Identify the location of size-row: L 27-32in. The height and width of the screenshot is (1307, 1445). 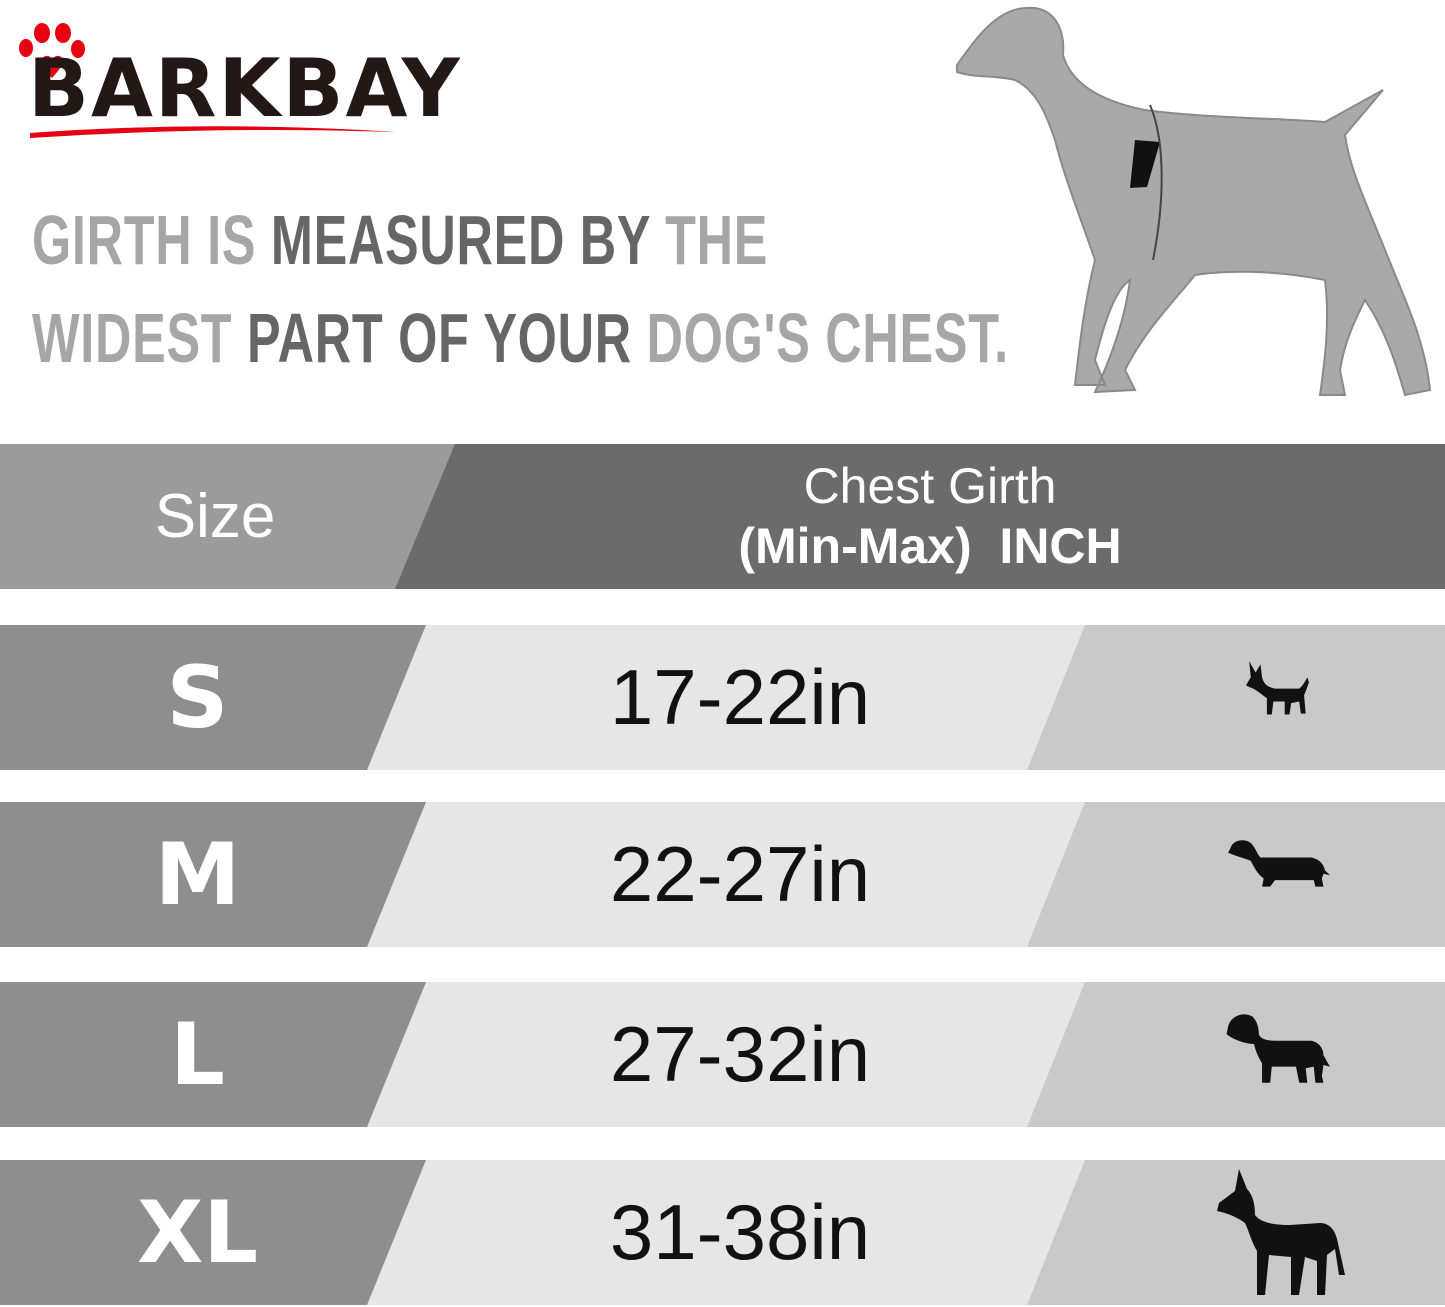
(722, 1054).